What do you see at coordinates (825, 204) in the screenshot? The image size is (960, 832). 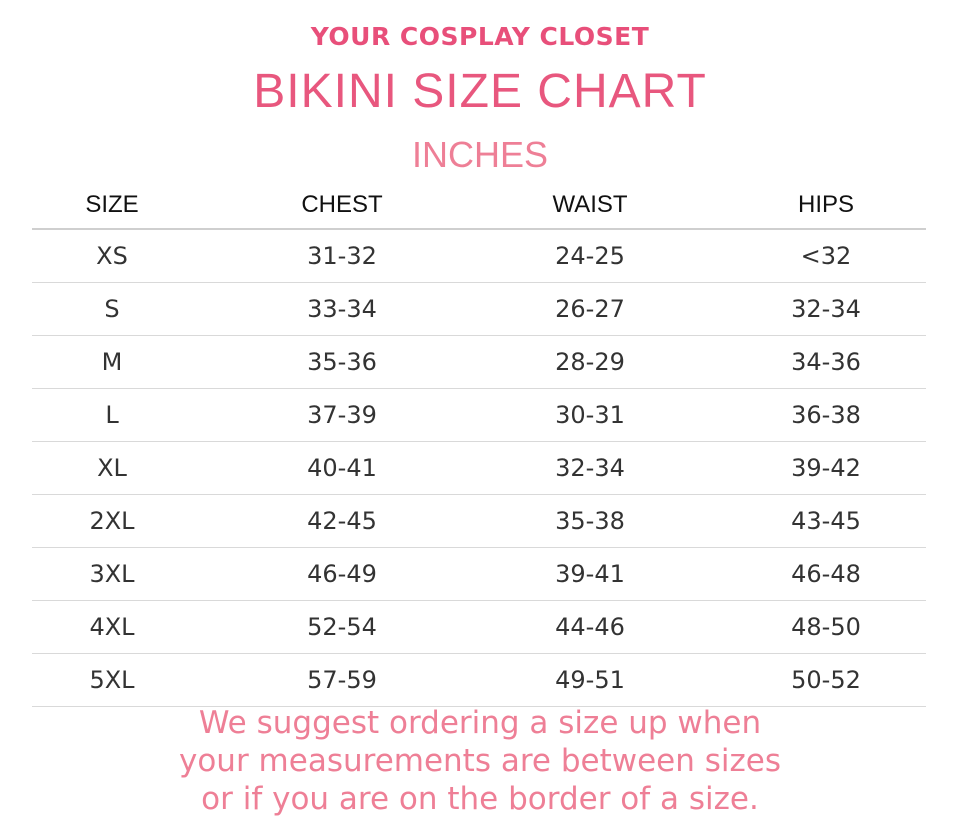 I see `header-hips: HIPS` at bounding box center [825, 204].